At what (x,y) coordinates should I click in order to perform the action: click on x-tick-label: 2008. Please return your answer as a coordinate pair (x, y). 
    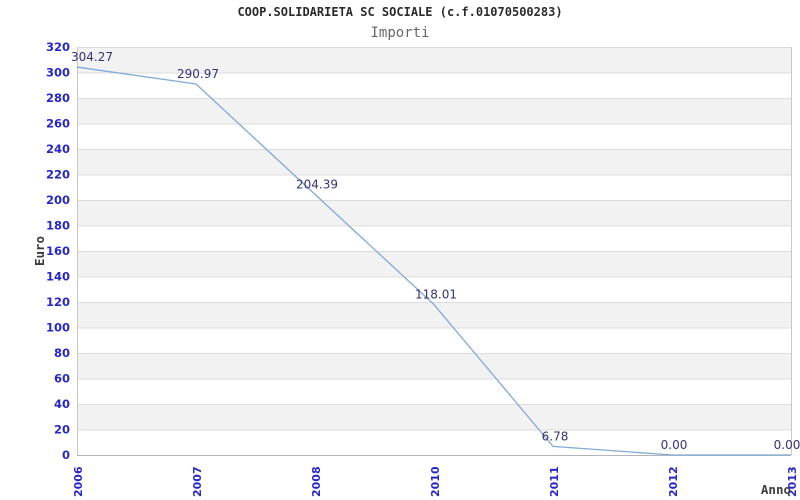
    Looking at the image, I should click on (316, 481).